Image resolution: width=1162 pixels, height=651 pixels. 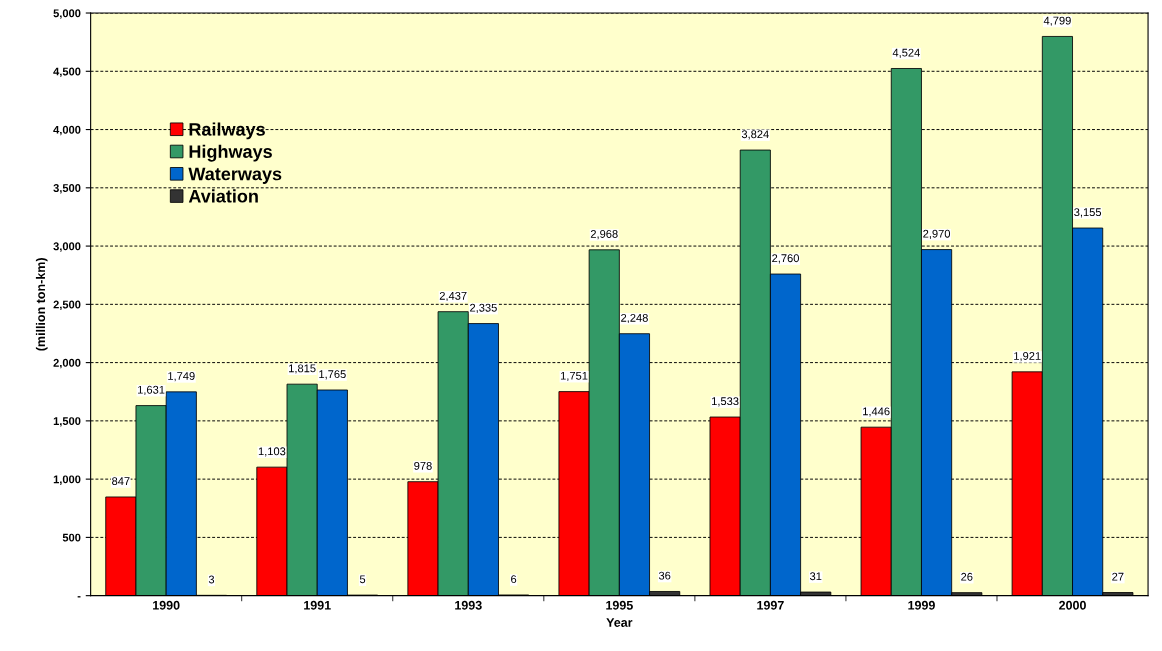 What do you see at coordinates (876, 412) in the screenshot?
I see `data-label: 1,446` at bounding box center [876, 412].